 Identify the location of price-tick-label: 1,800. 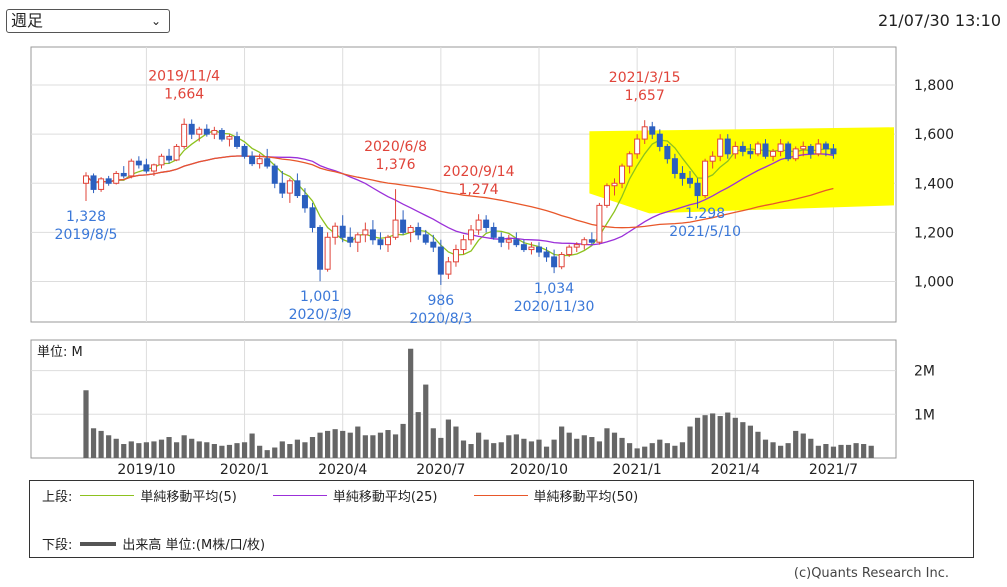
(934, 86).